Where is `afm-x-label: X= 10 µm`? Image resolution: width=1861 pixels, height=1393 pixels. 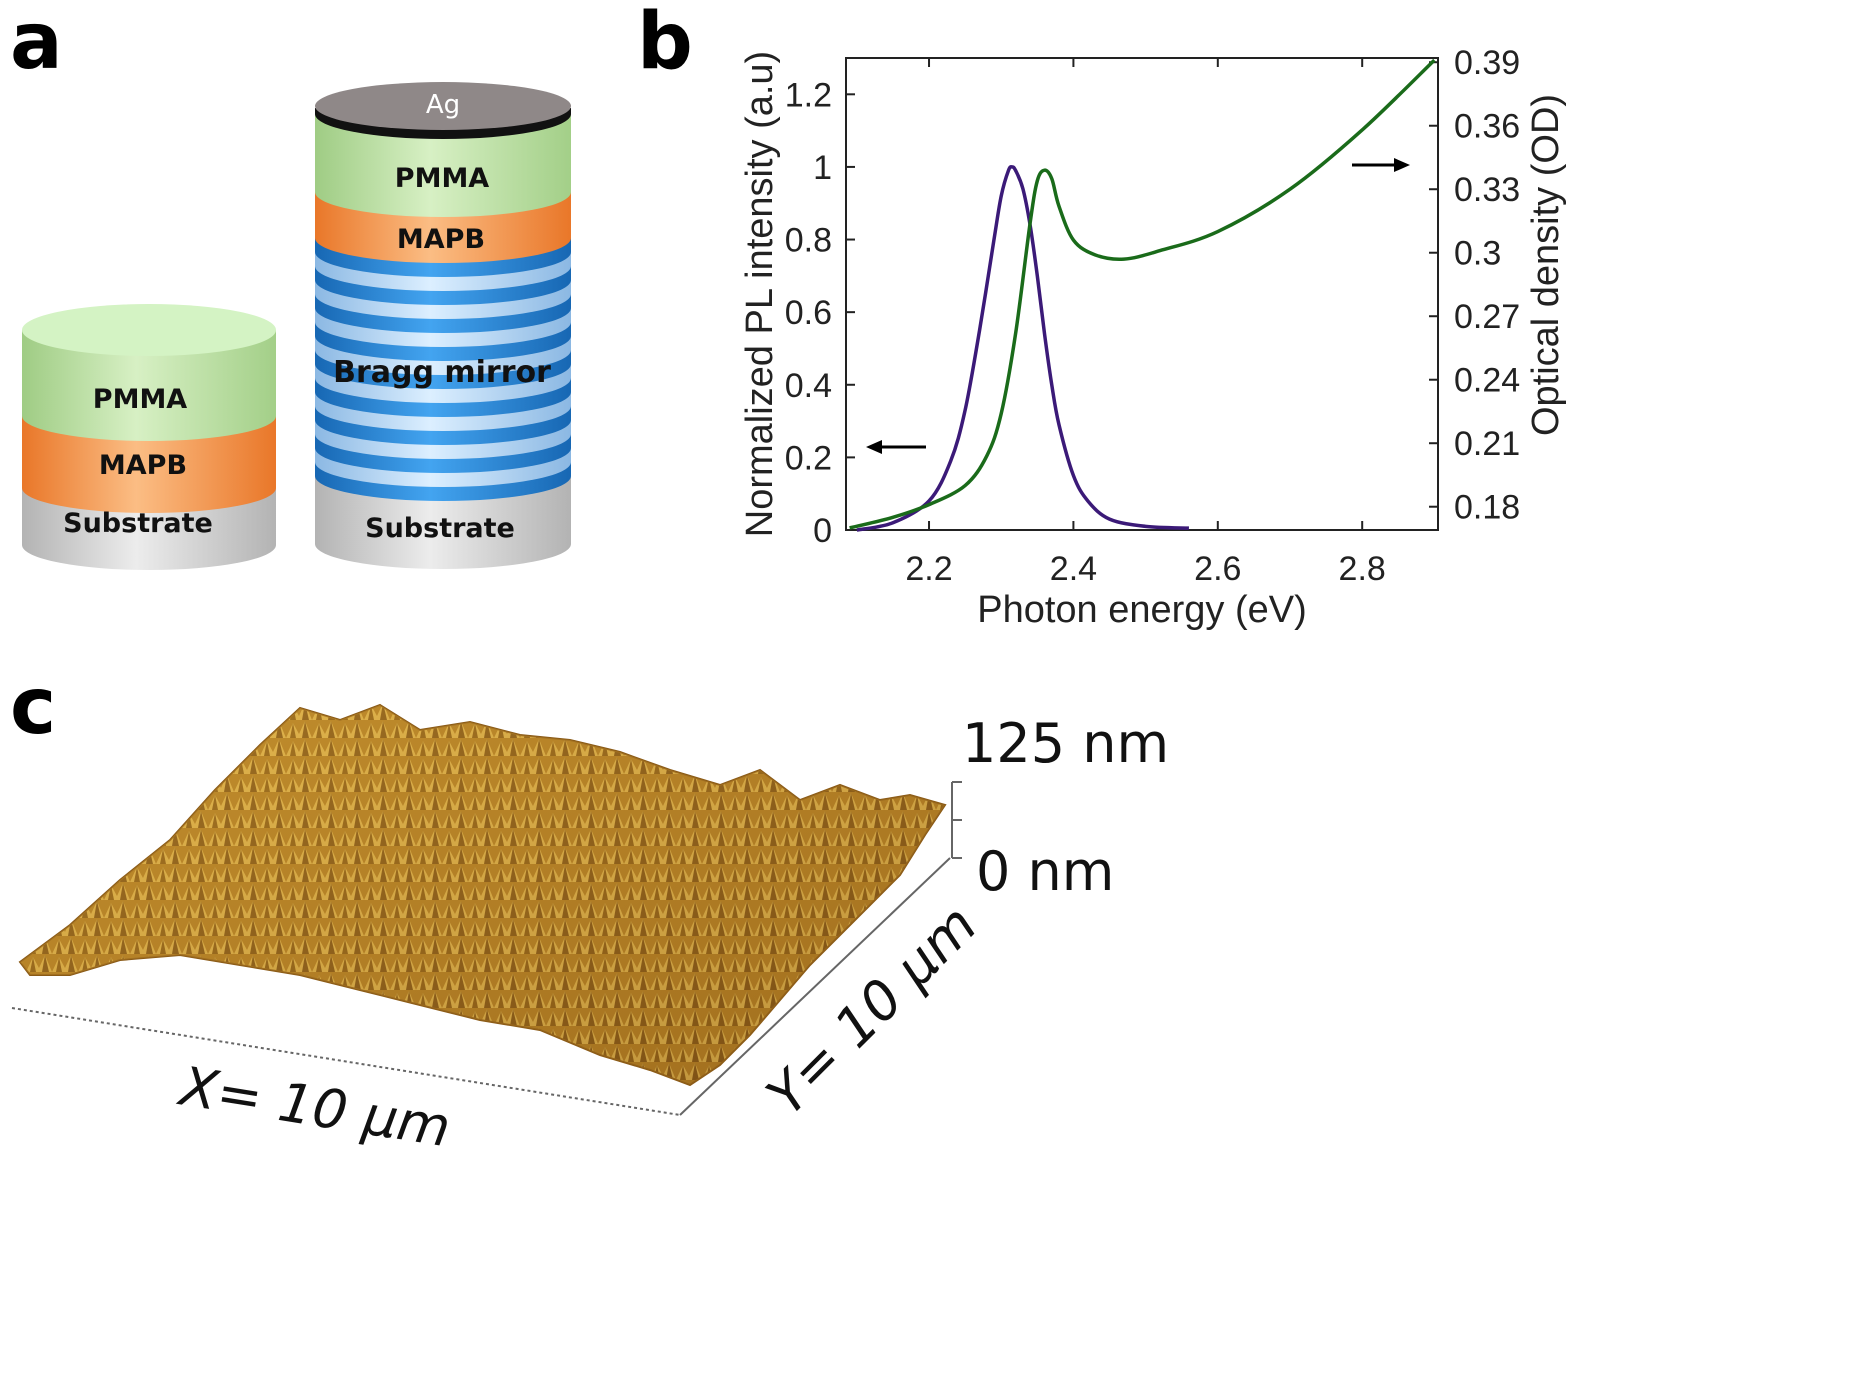
afm-x-label: X= 10 µm is located at coordinates (314, 1106).